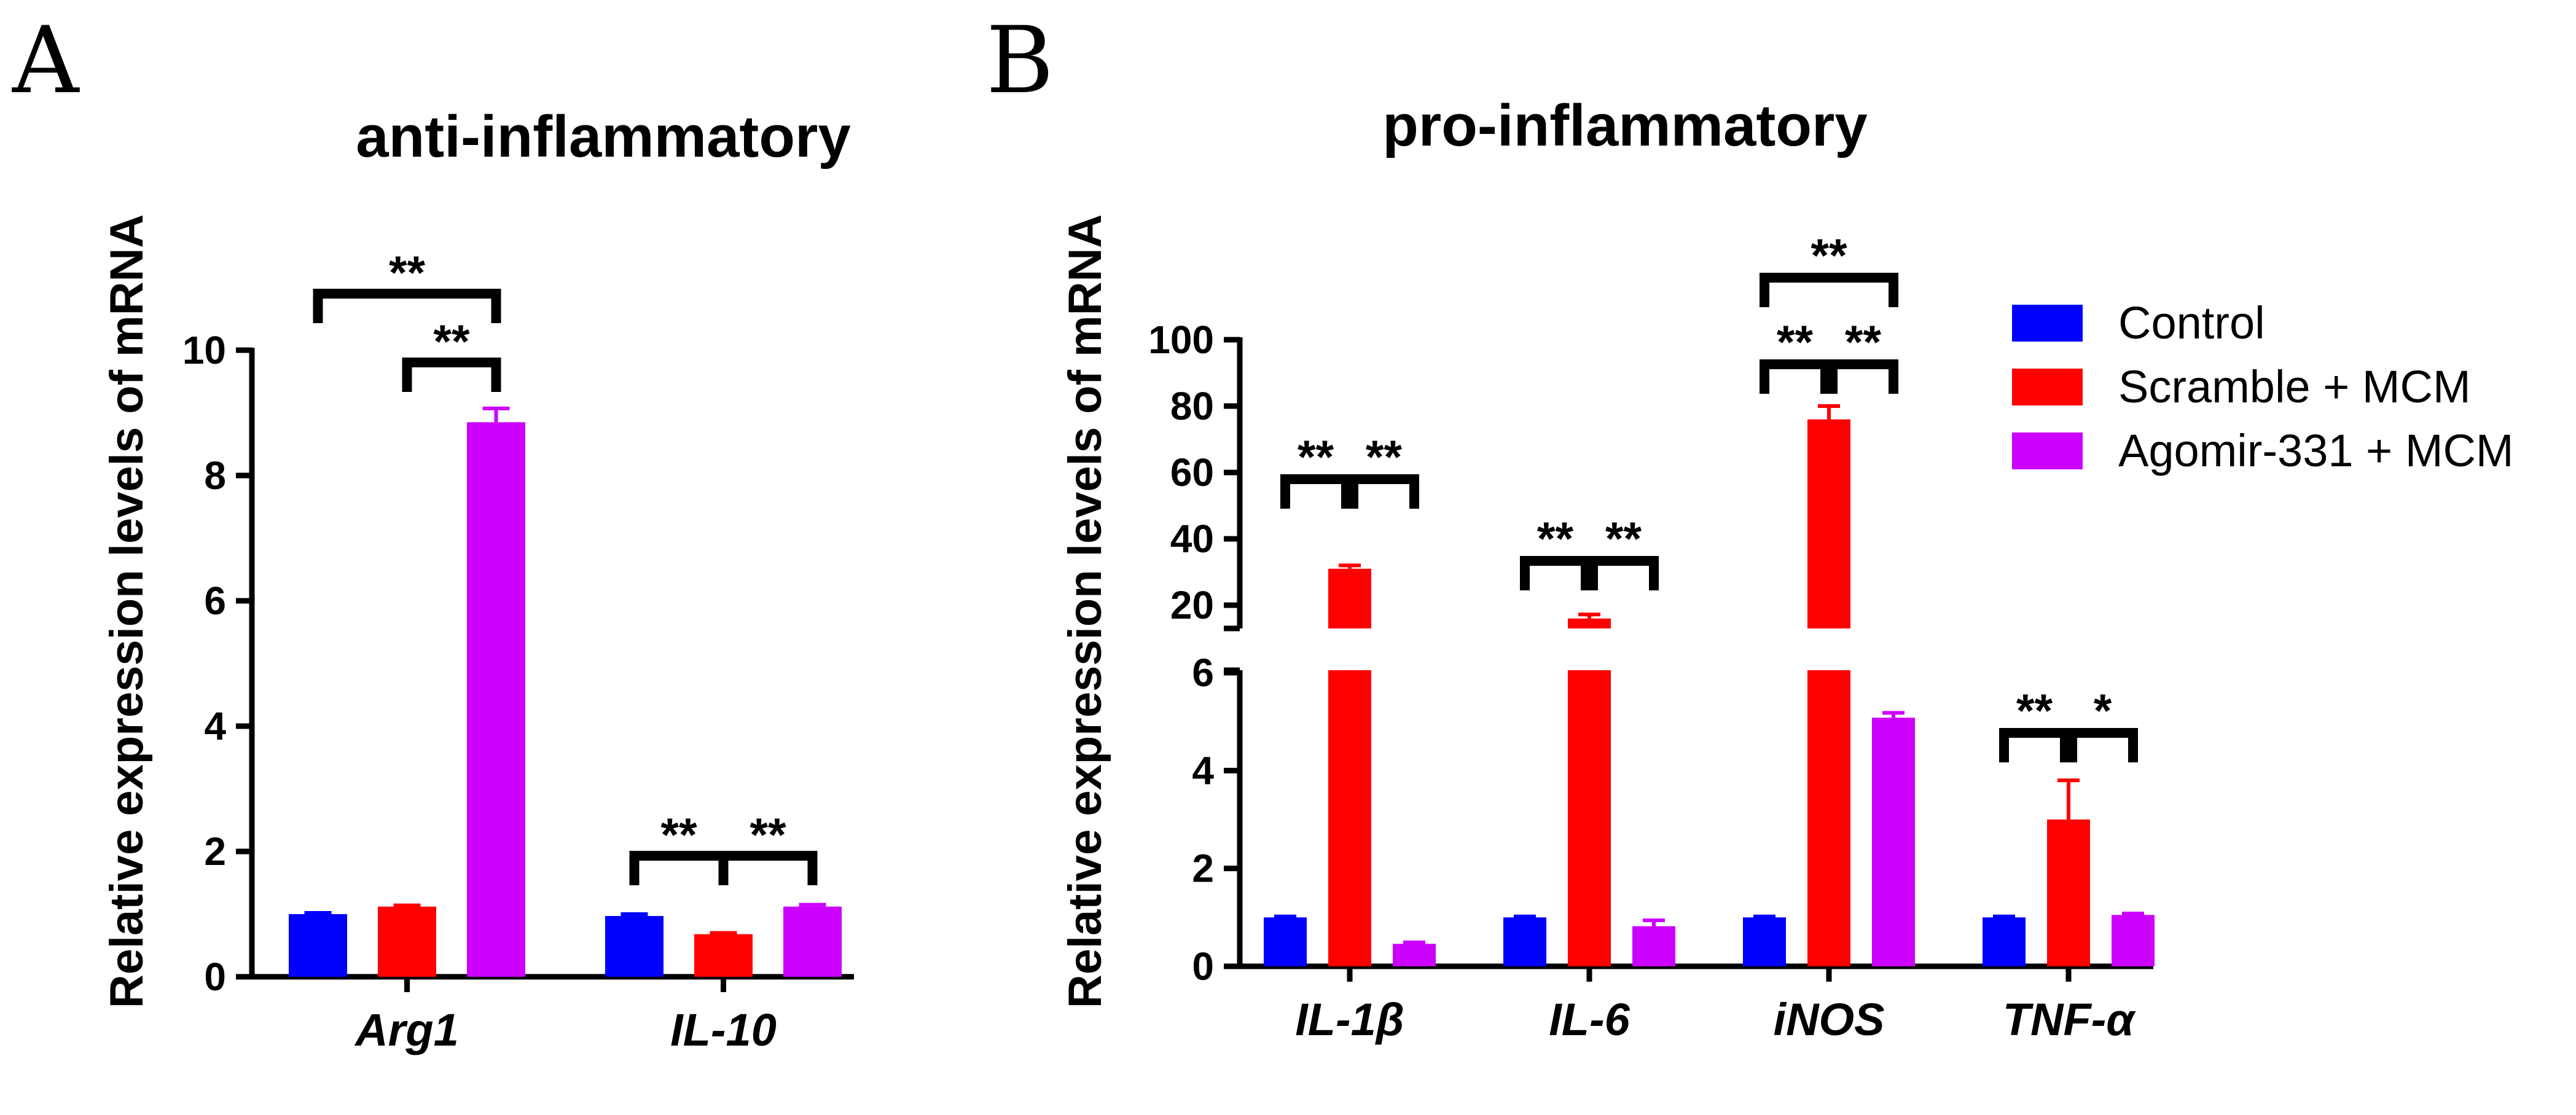  I want to click on bar-scramble-mcm-inos-upper, so click(1828, 523).